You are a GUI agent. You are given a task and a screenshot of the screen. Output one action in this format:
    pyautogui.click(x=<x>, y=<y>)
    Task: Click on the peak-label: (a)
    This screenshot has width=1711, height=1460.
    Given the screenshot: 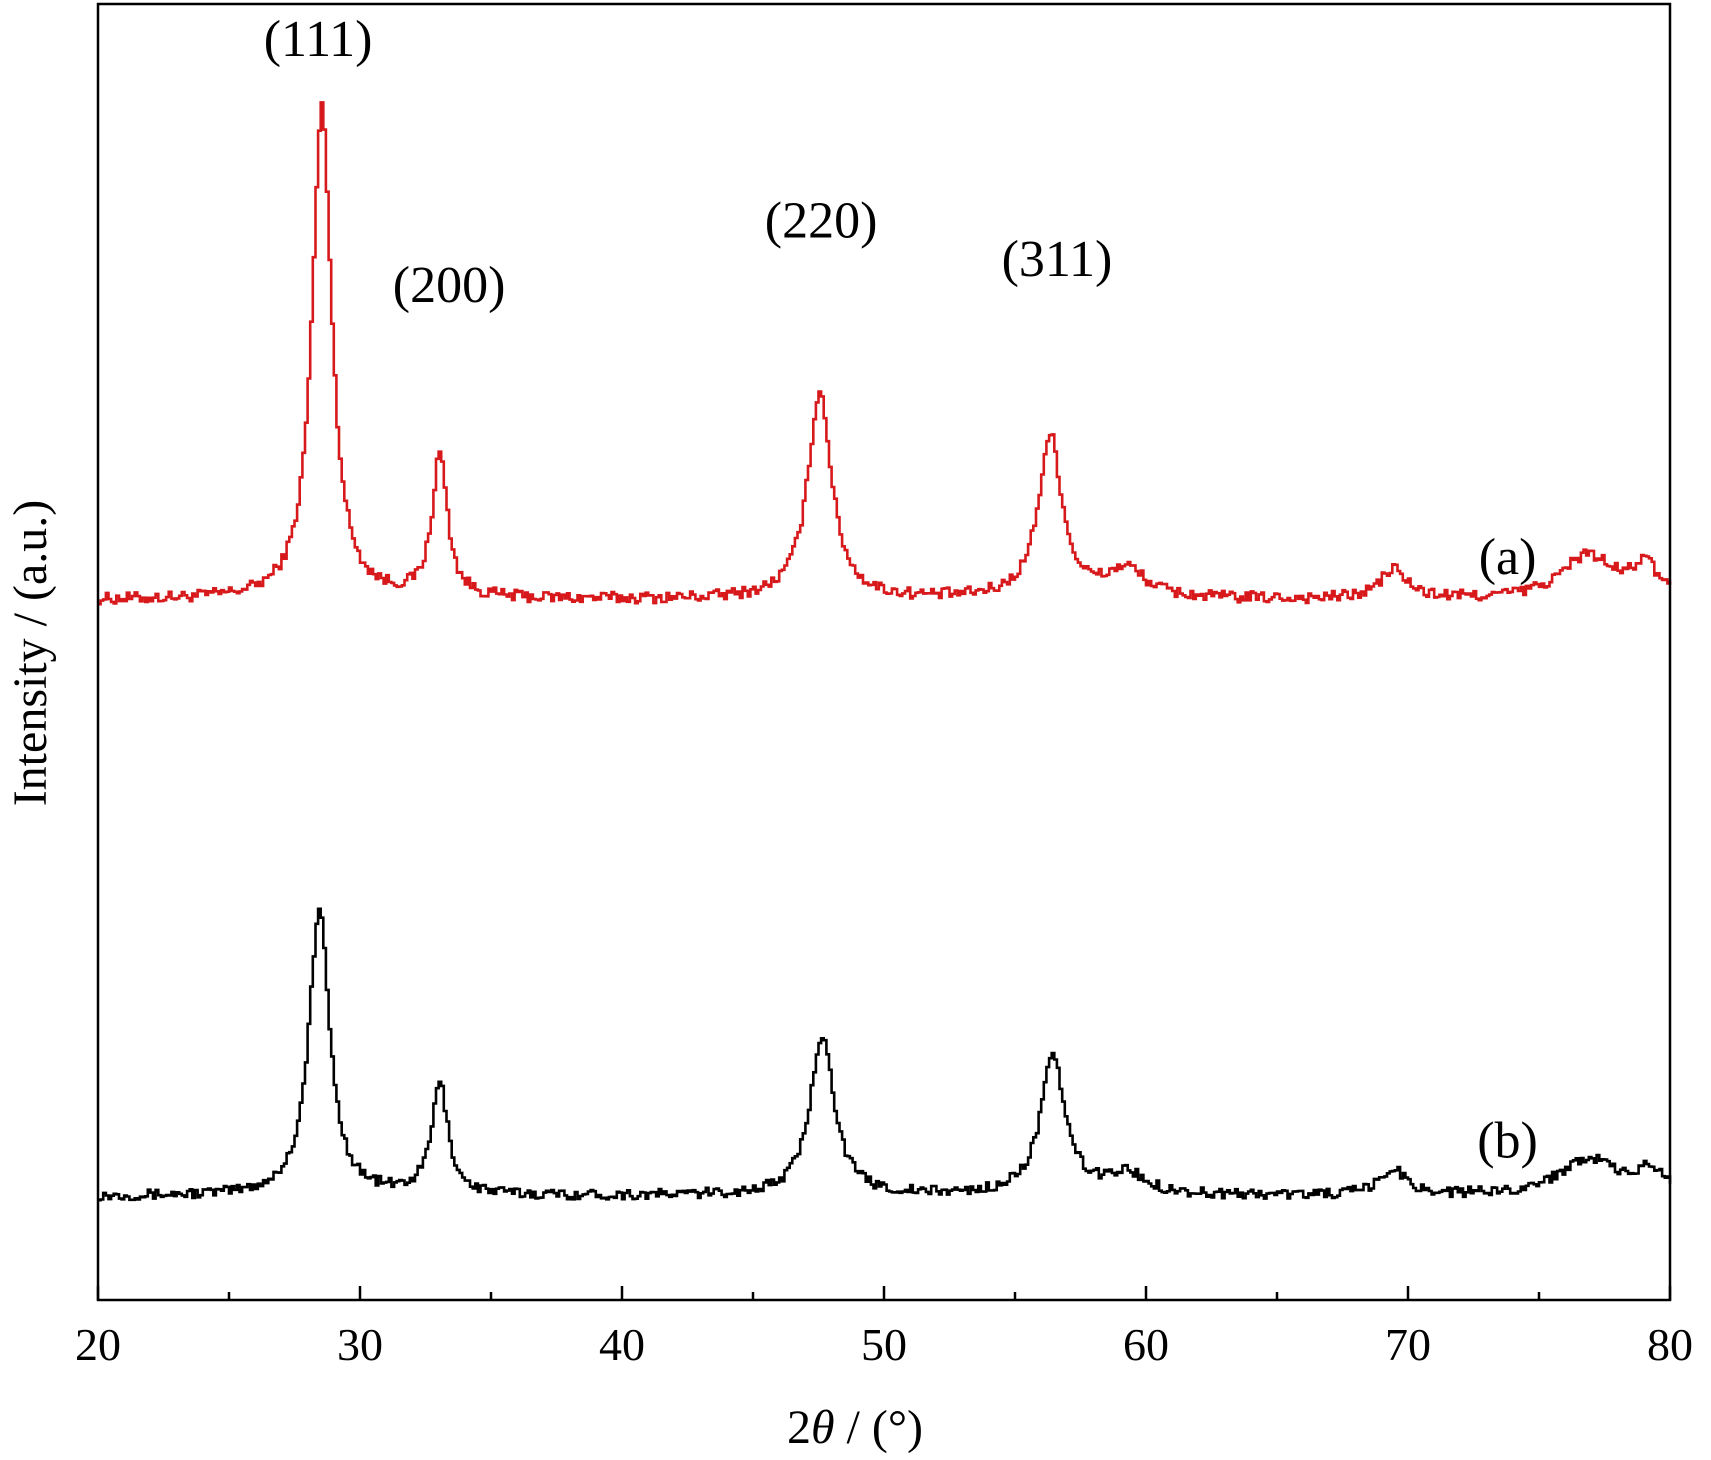 What is the action you would take?
    pyautogui.click(x=1508, y=557)
    